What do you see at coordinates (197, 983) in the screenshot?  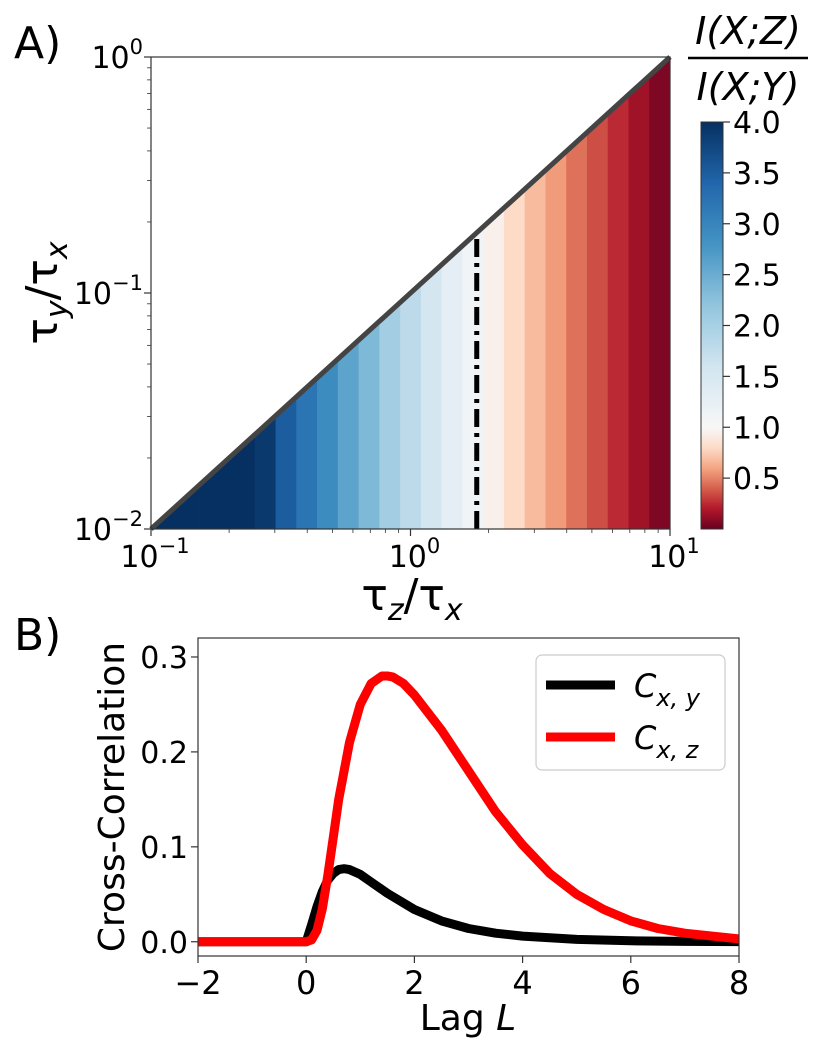 I see `line-plot-x-tick-label: −2` at bounding box center [197, 983].